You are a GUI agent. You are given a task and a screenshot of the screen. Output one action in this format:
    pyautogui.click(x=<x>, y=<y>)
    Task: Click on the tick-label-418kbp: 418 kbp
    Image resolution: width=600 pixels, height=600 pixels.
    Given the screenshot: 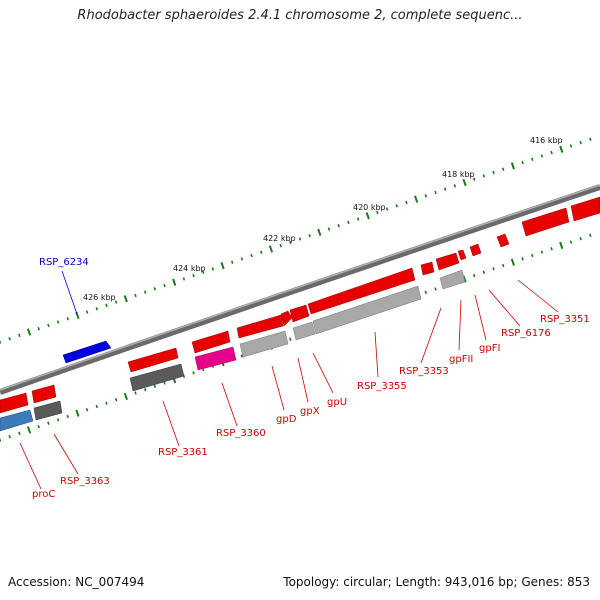 What is the action you would take?
    pyautogui.click(x=458, y=174)
    